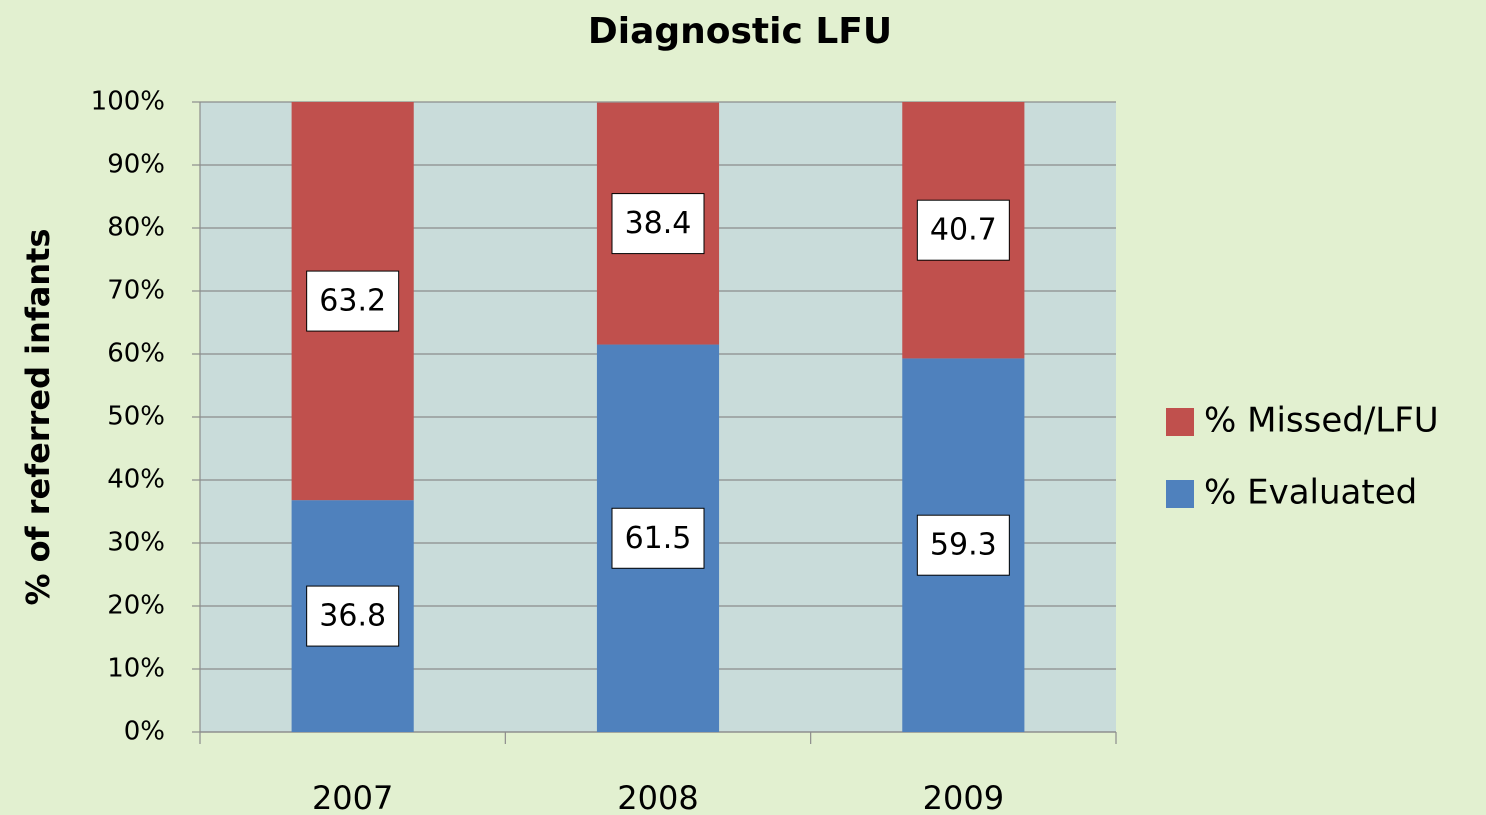 The width and height of the screenshot is (1486, 815). I want to click on data-label: 61.5, so click(658, 538).